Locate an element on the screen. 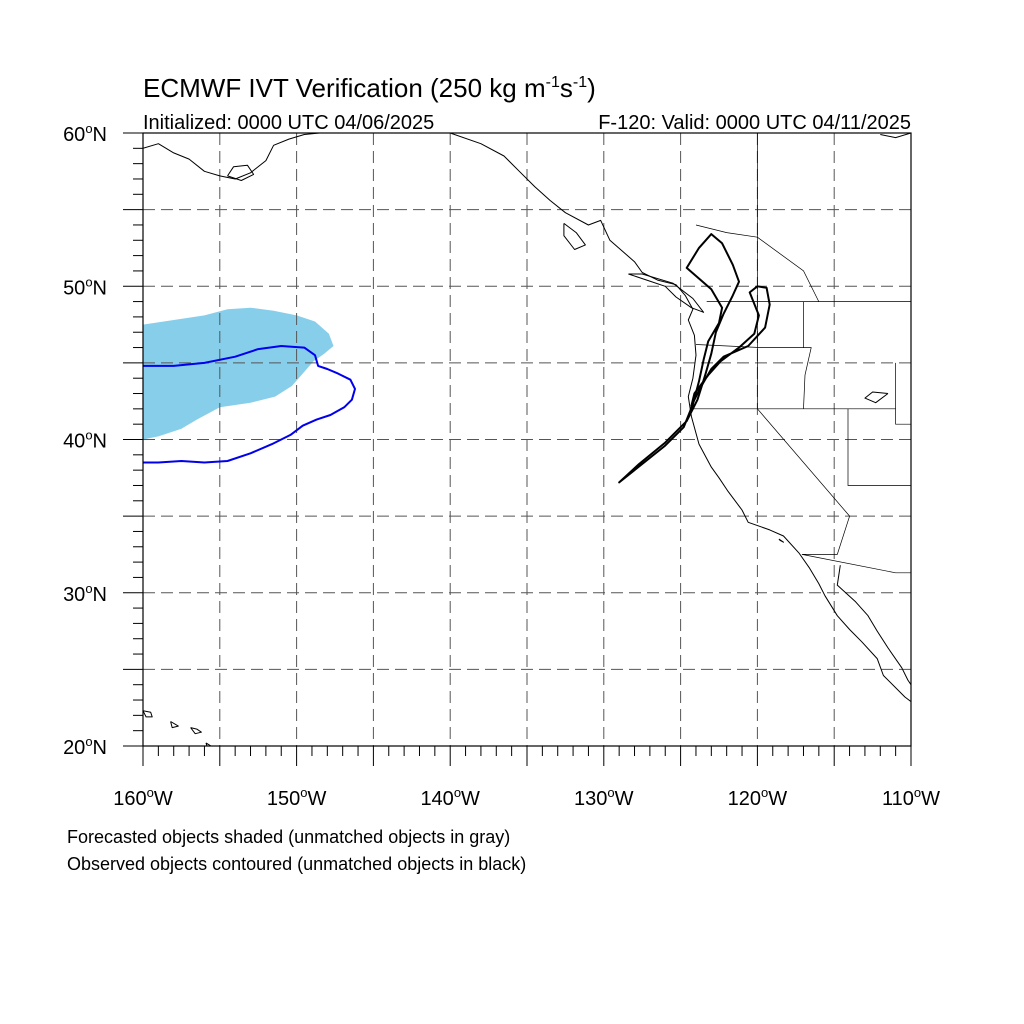 The image size is (1024, 1024). lon-tick-label: 140oW is located at coordinates (450, 797).